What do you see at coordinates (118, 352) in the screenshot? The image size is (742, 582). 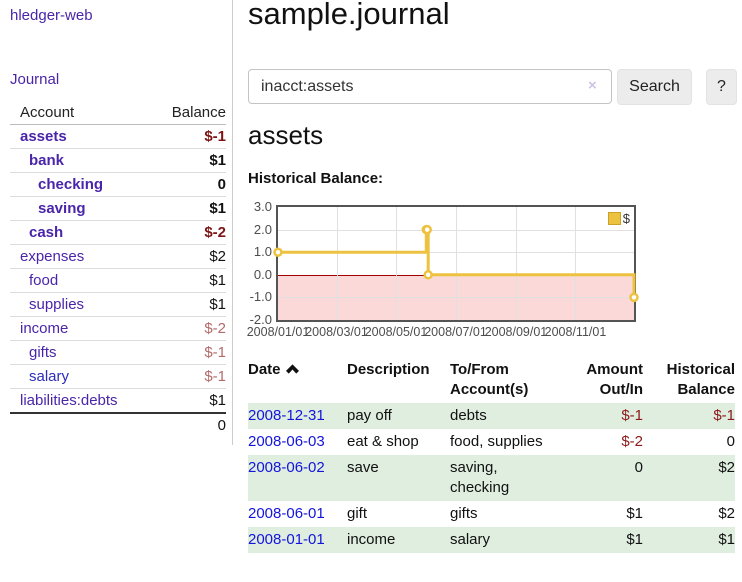 I see `account-row: gifts $-1` at bounding box center [118, 352].